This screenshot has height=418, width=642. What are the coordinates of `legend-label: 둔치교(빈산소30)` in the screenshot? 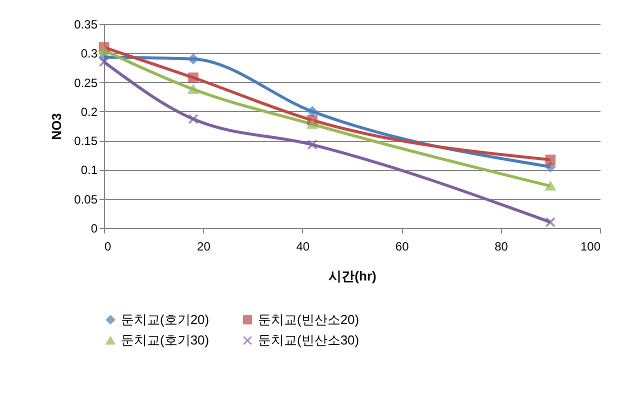 It's located at (309, 340).